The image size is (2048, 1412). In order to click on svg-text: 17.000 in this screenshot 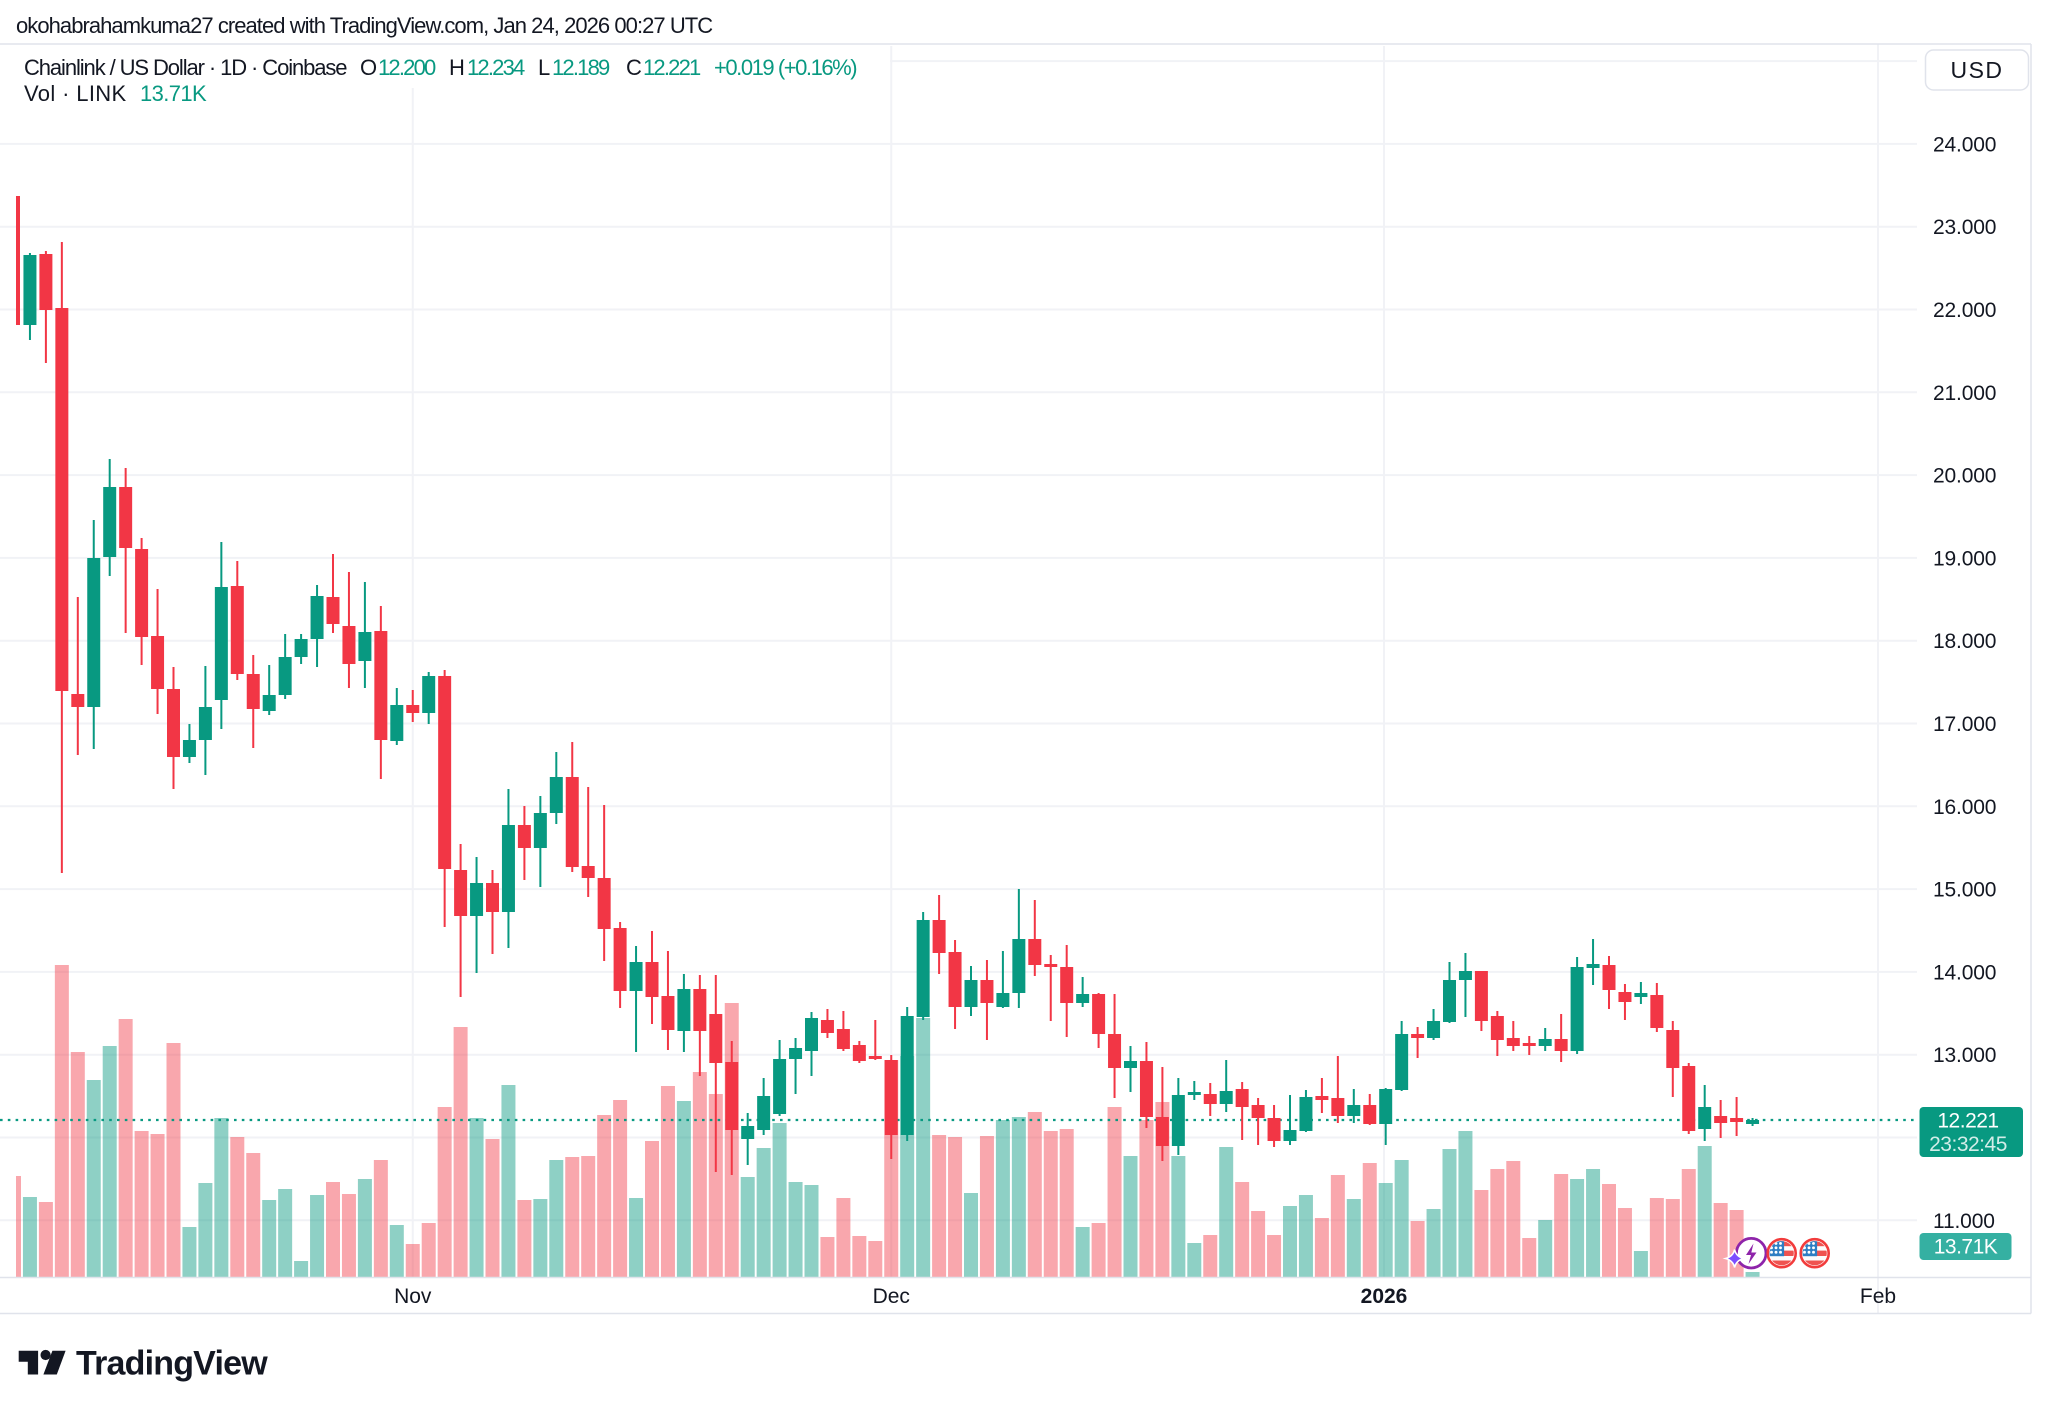, I will do `click(1964, 724)`.